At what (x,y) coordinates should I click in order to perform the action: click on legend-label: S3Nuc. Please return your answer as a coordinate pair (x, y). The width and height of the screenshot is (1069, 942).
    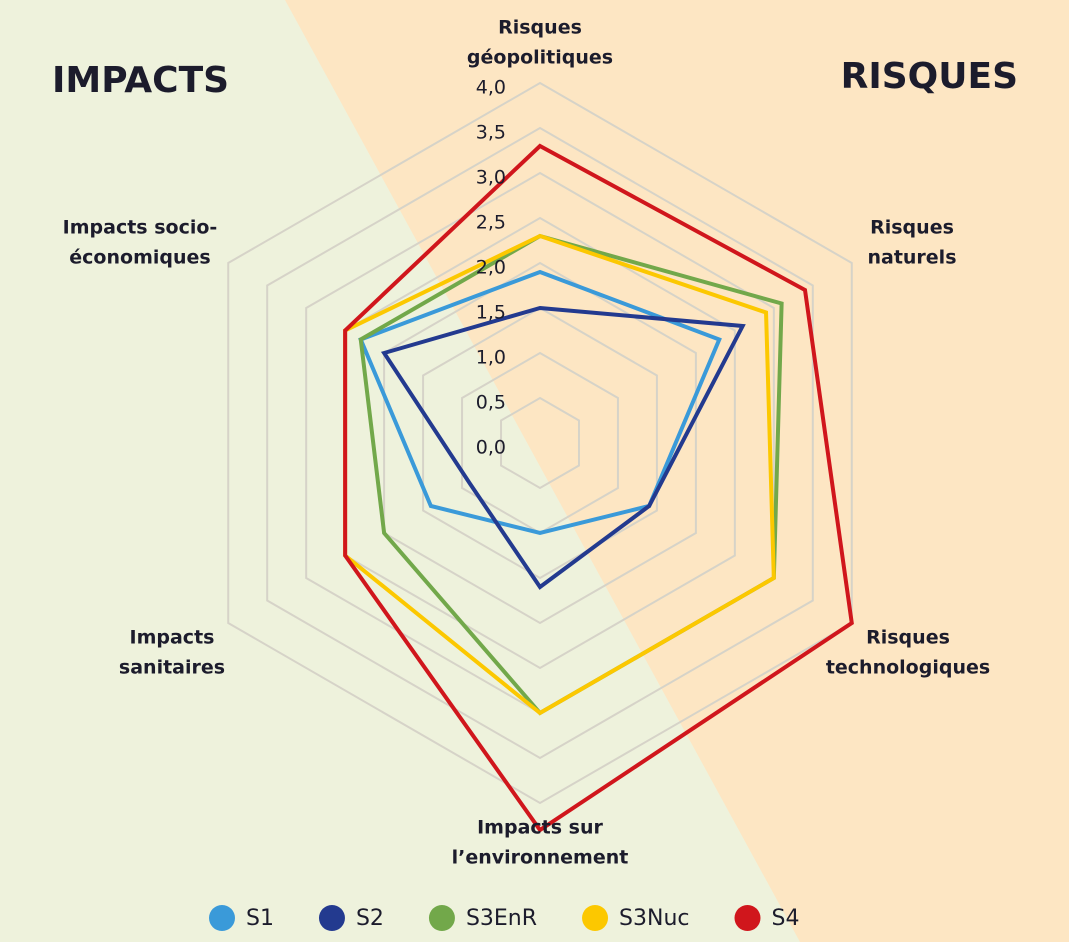
    Looking at the image, I should click on (654, 918).